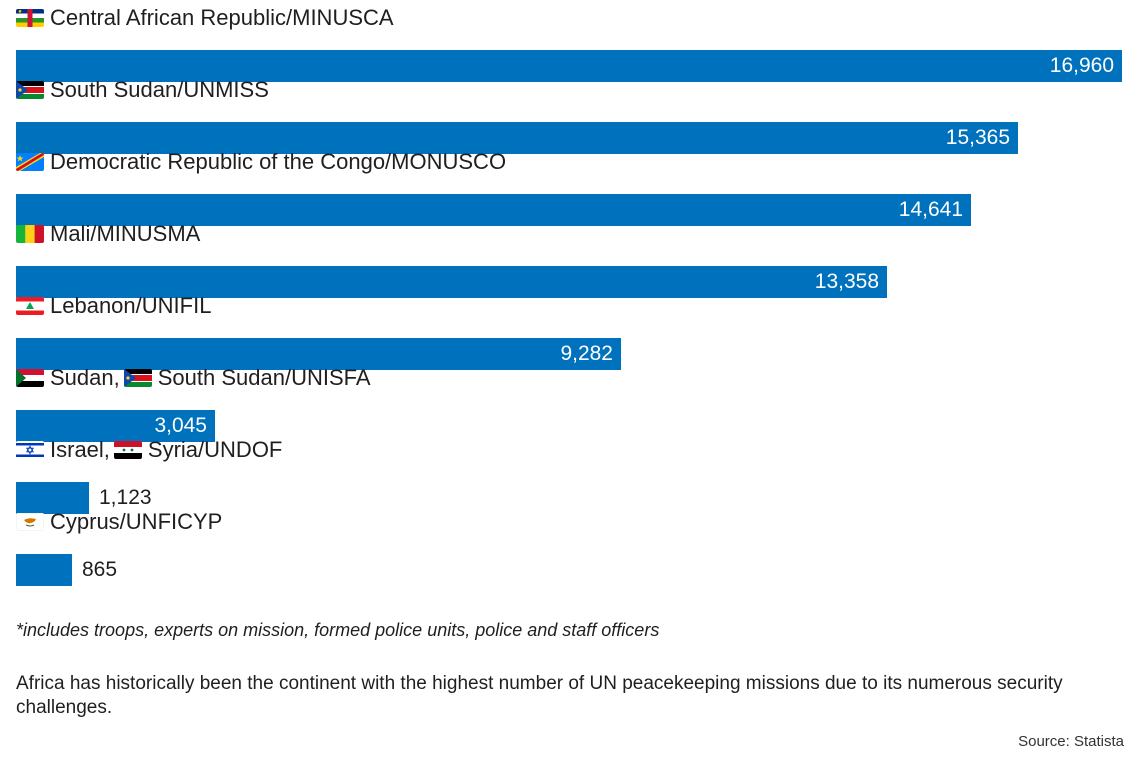 Image resolution: width=1140 pixels, height=770 pixels. I want to click on category-label-text: Israel,, so click(80, 449).